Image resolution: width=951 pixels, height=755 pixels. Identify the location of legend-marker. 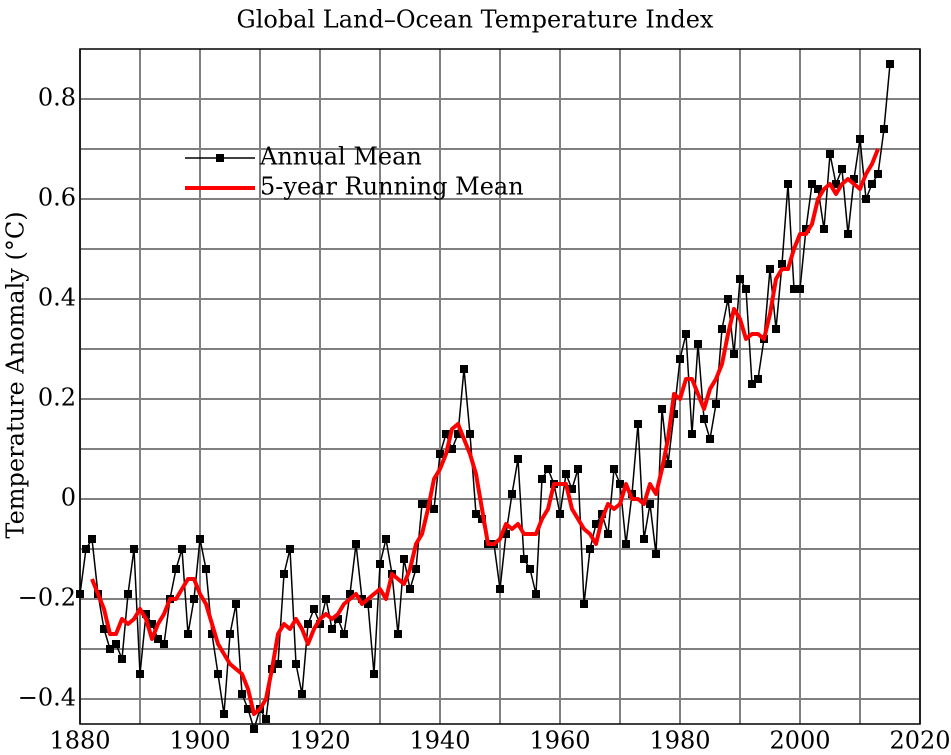
(220, 158).